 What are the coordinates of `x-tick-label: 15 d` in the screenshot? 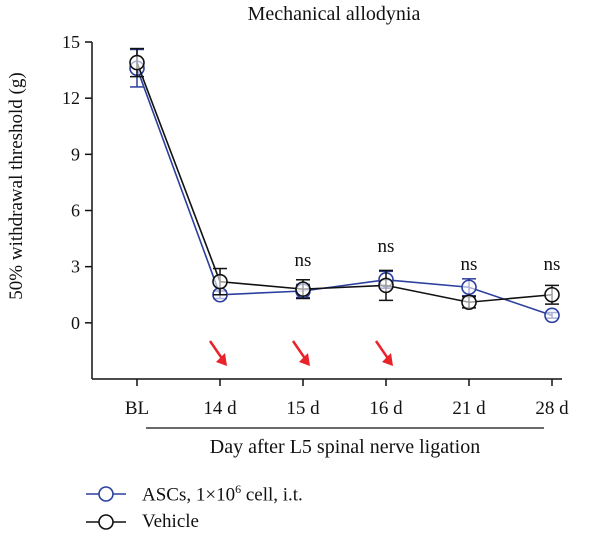 It's located at (303, 408).